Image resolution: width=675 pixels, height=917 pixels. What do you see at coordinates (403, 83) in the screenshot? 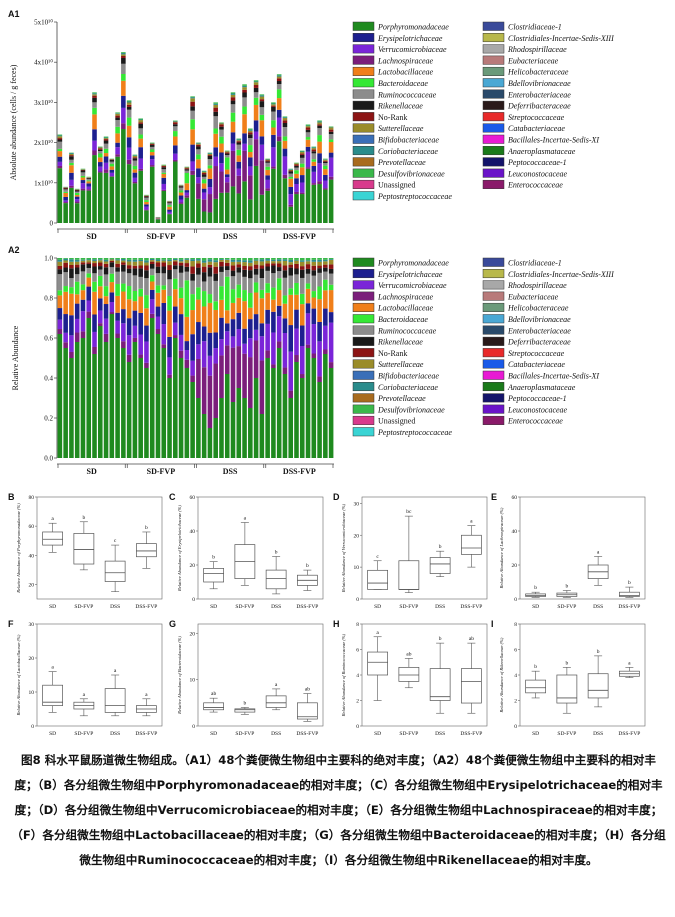
I see `legend-label-bacteroidaceae: Bacteroidaceae` at bounding box center [403, 83].